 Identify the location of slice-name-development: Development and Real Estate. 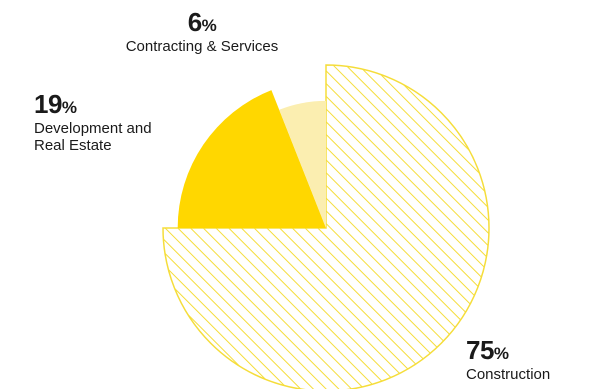
(93, 137).